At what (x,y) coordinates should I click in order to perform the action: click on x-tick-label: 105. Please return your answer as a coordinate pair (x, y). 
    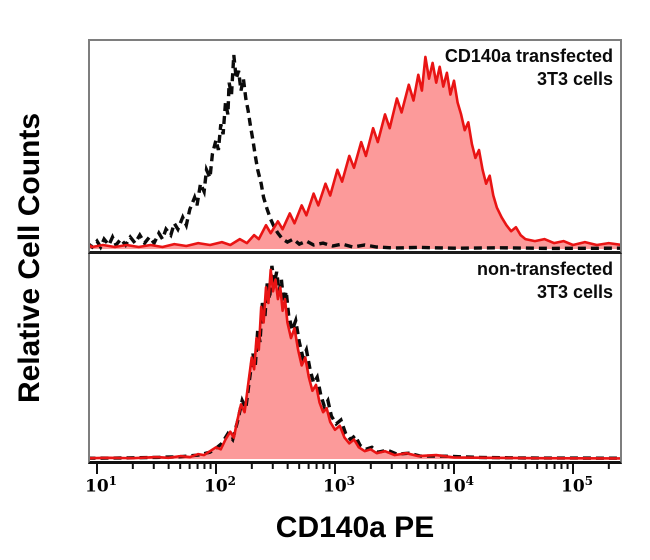
    Looking at the image, I should click on (577, 485).